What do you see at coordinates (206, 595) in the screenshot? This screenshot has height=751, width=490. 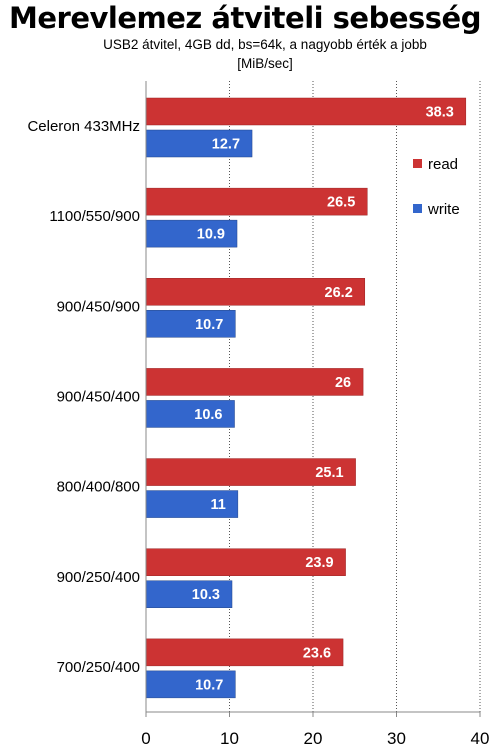 I see `data-label-write: 10.3` at bounding box center [206, 595].